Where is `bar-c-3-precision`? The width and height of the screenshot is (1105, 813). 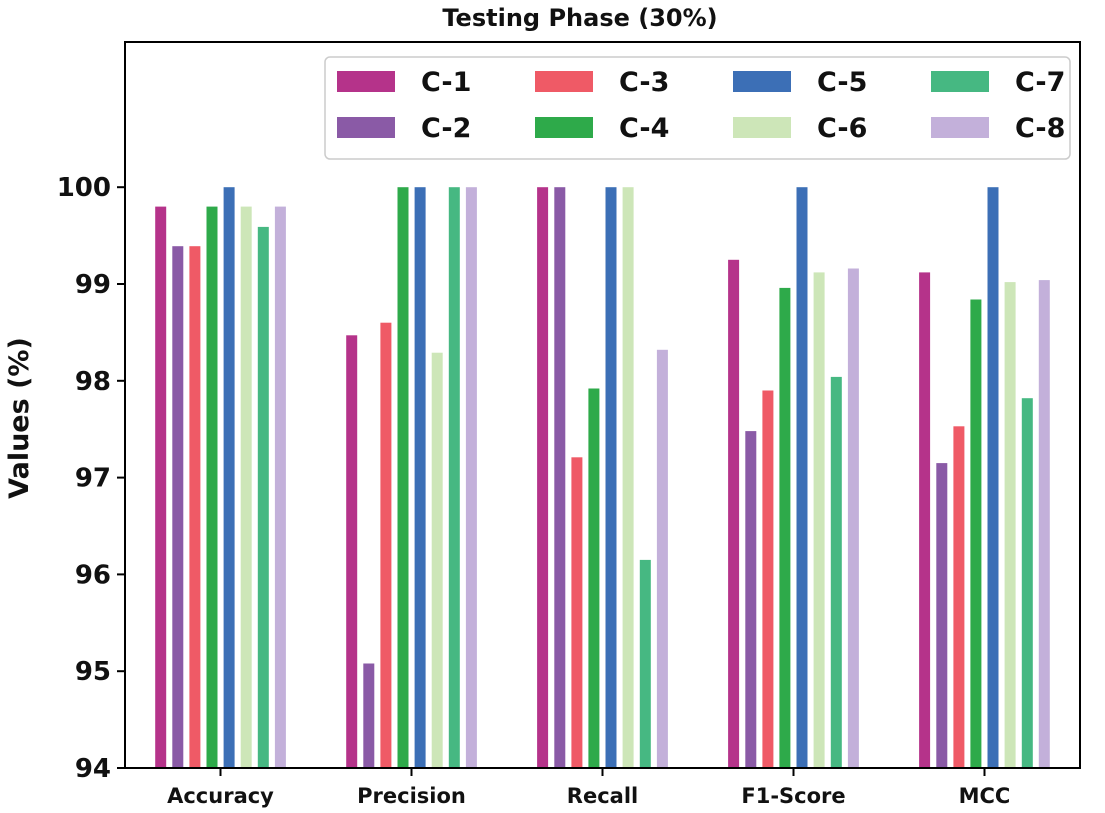
bar-c-3-precision is located at coordinates (386, 545).